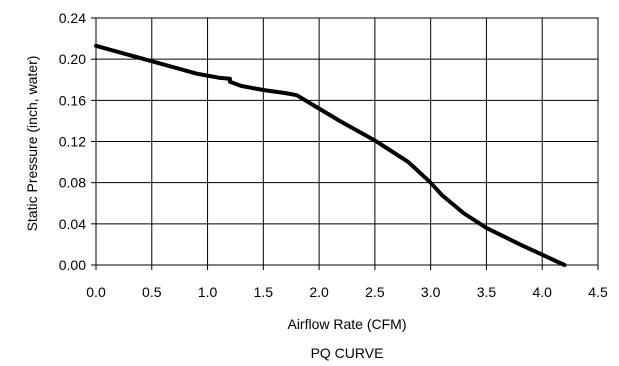  I want to click on x-tick-label: 1.5, so click(264, 292).